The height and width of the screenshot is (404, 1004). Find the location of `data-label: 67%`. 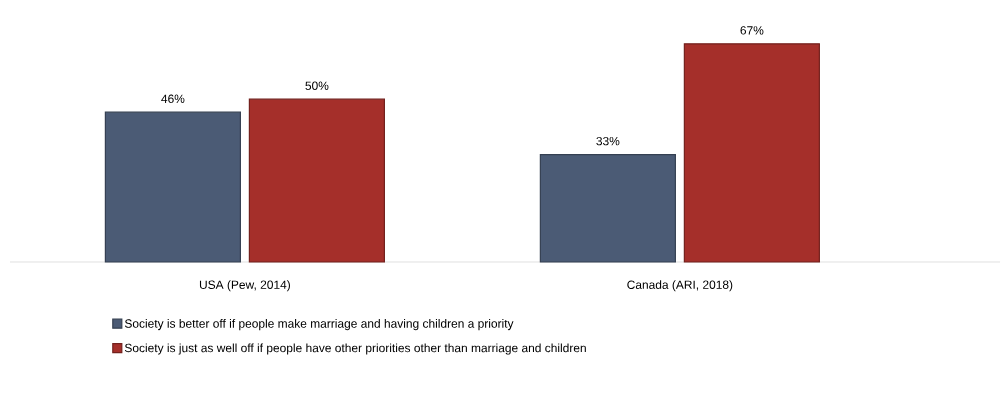

data-label: 67% is located at coordinates (752, 30).